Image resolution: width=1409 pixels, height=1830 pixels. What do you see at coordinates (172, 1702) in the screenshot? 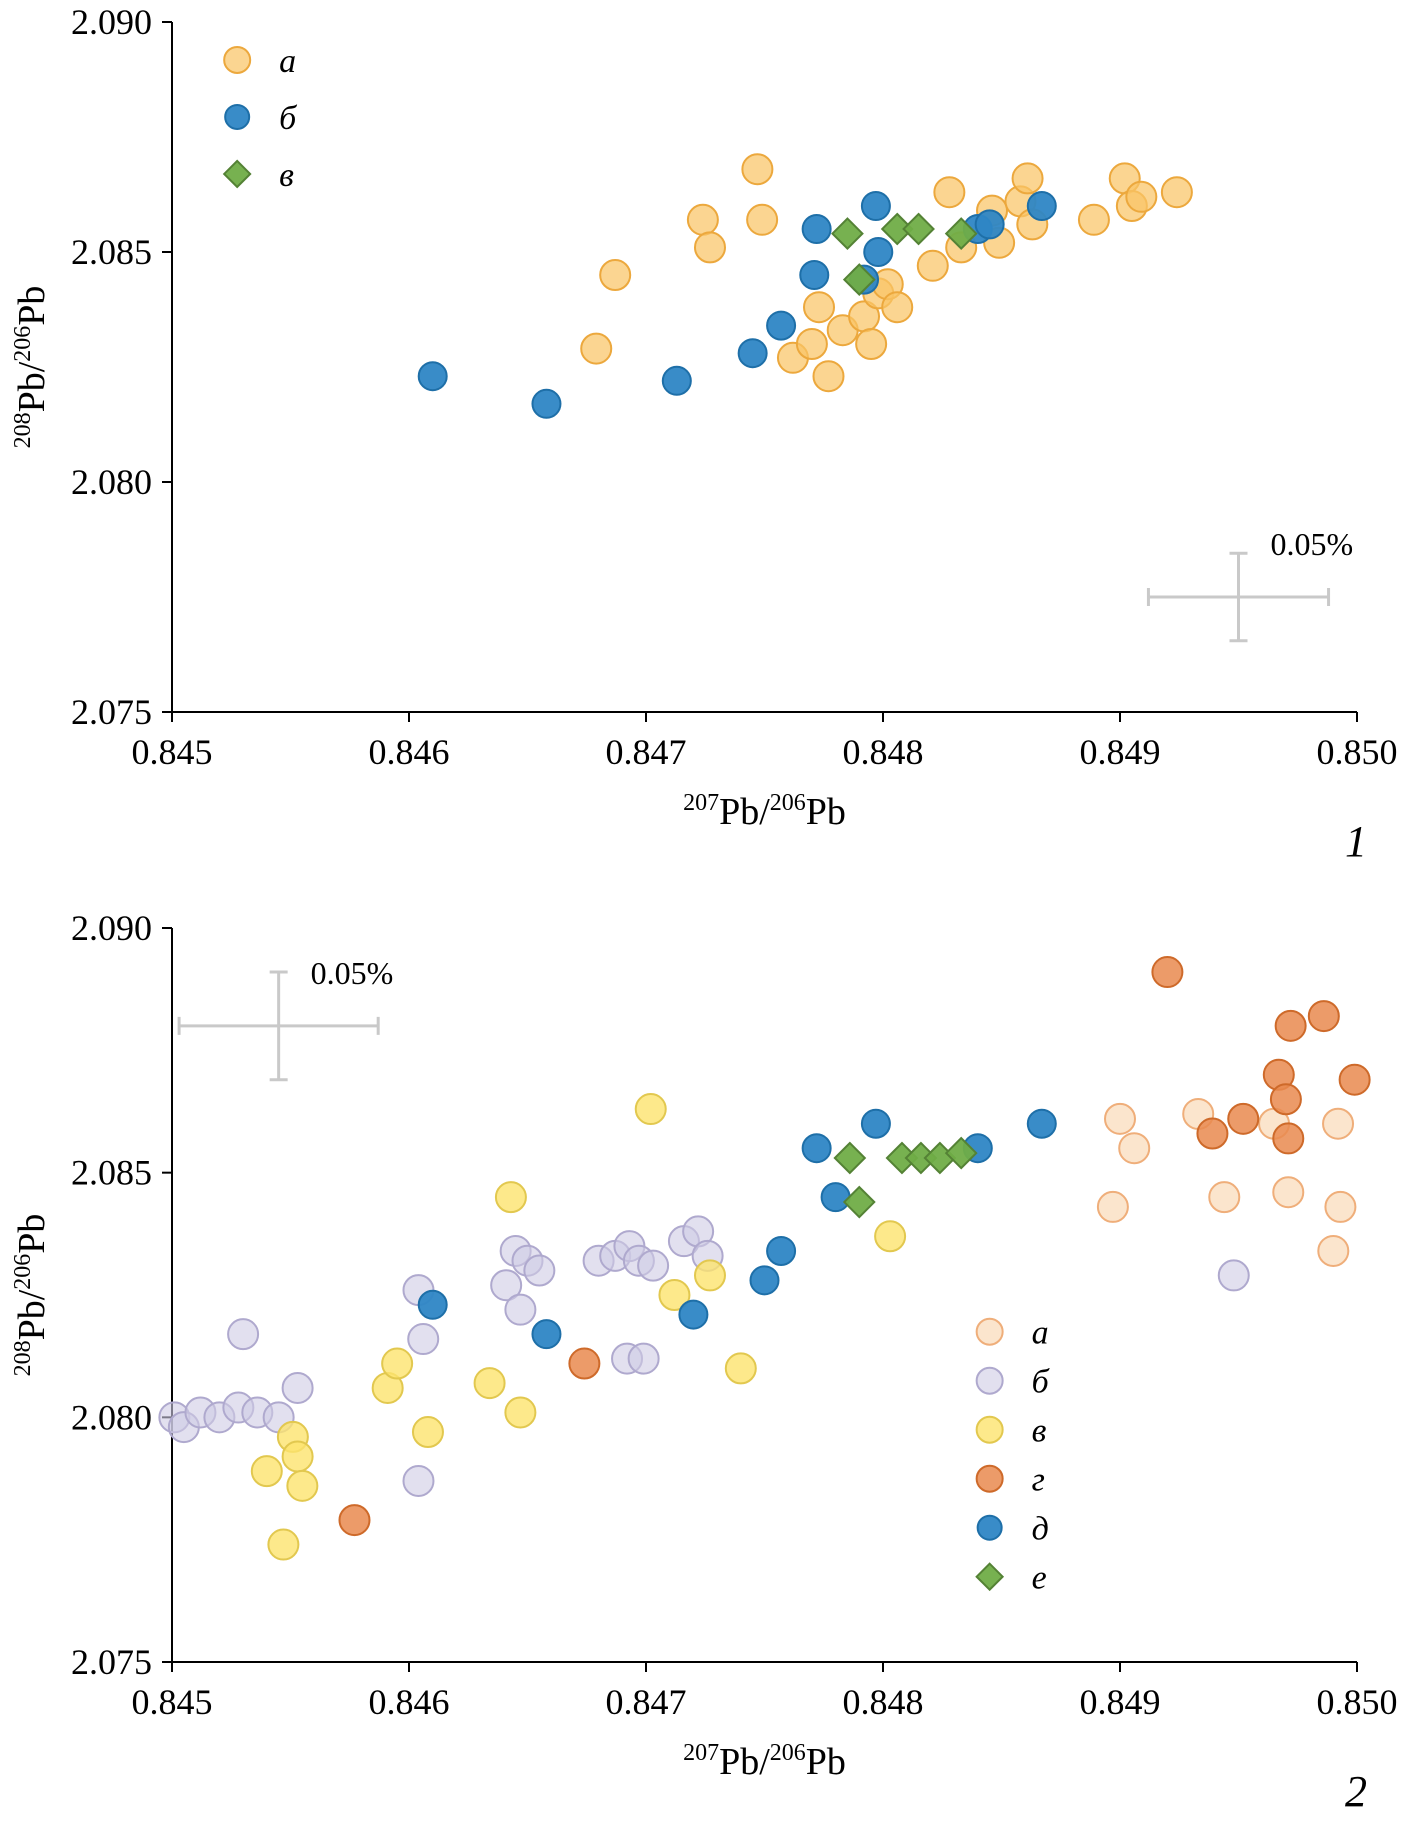
I see `x-tick-label: 0.845` at bounding box center [172, 1702].